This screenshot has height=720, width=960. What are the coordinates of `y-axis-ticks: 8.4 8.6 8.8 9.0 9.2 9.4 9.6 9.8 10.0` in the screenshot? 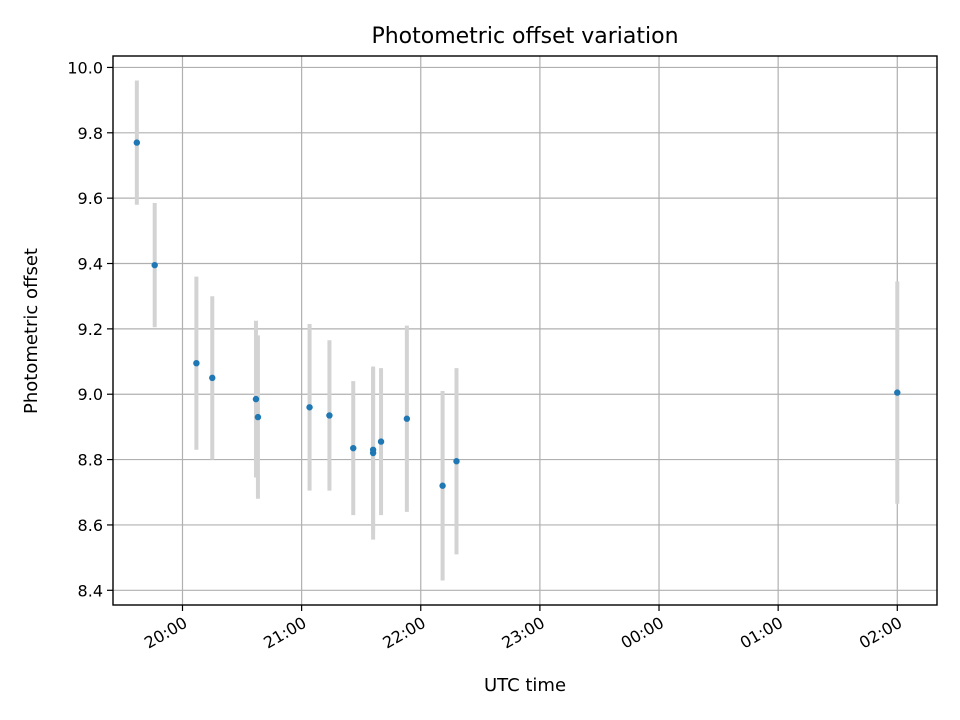 It's located at (90, 329).